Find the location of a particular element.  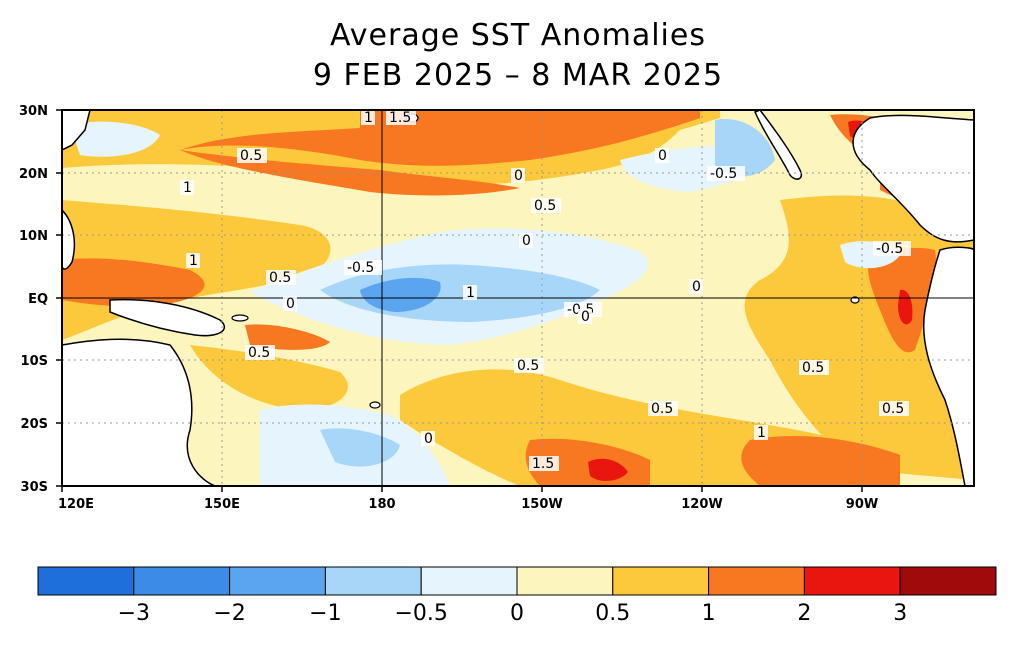

colorbar-label: 0 is located at coordinates (517, 613).